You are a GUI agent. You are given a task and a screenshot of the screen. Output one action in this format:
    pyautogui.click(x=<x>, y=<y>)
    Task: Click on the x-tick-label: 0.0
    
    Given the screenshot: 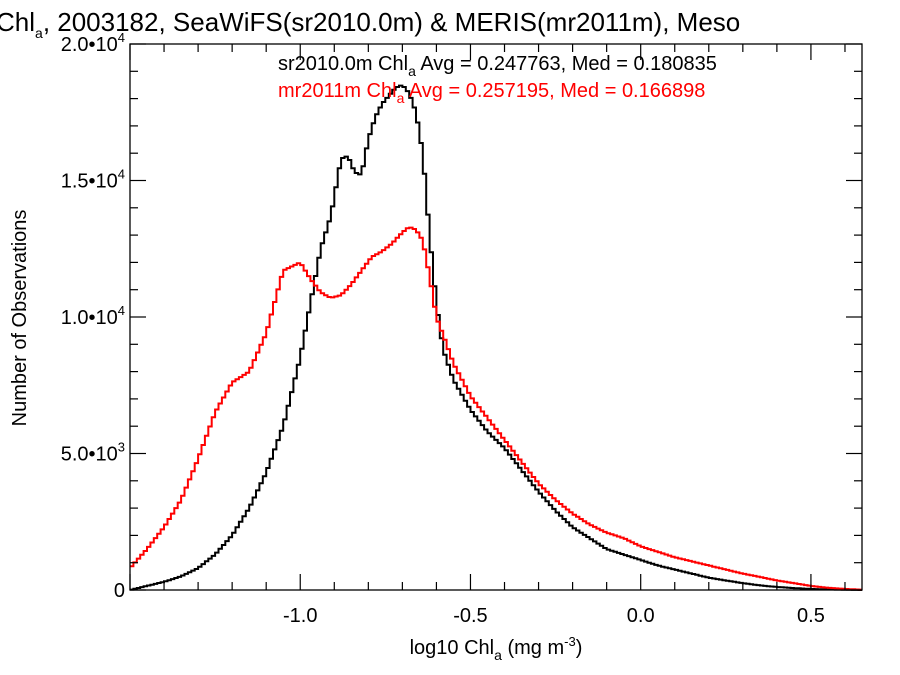 What is the action you would take?
    pyautogui.click(x=641, y=616)
    